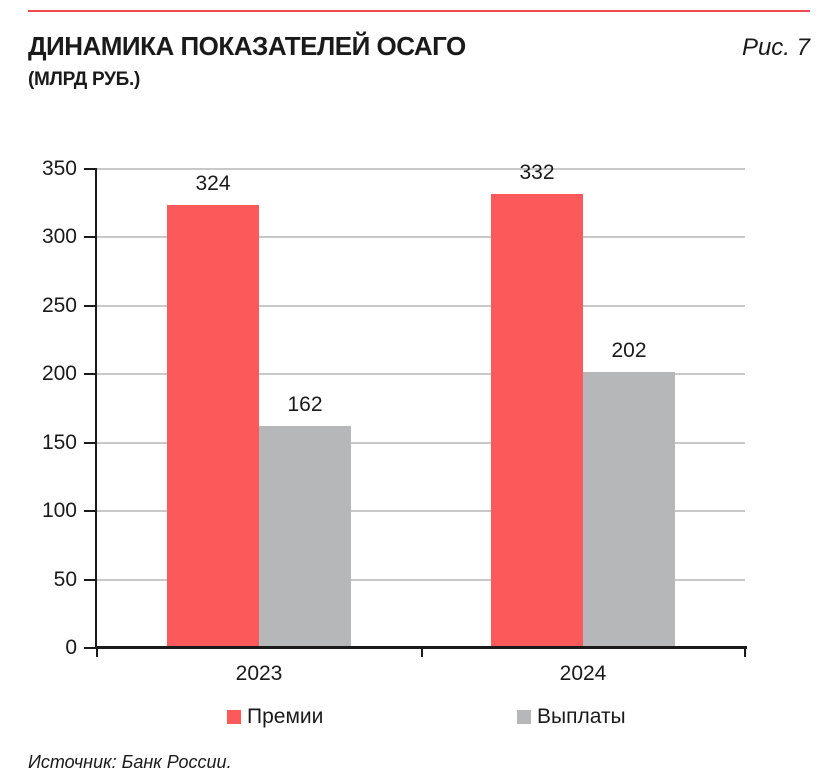 The width and height of the screenshot is (840, 780). Describe the element at coordinates (259, 673) in the screenshot. I see `x-axis-category-label: 2023` at that location.